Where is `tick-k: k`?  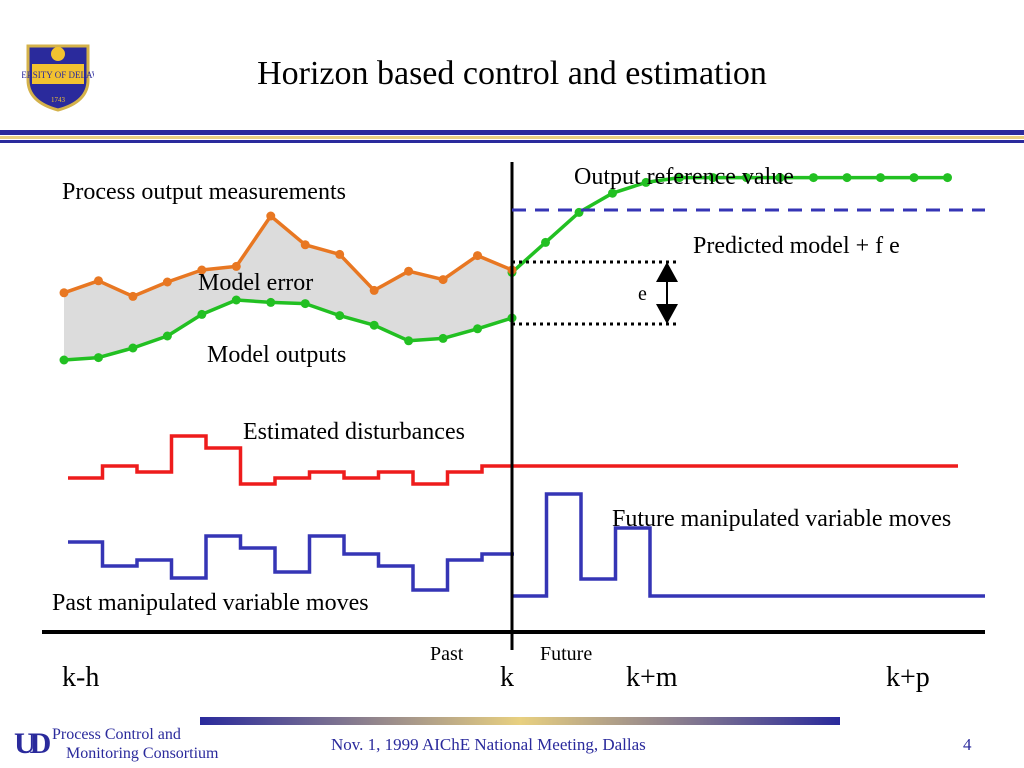
tick-k: k is located at coordinates (507, 677).